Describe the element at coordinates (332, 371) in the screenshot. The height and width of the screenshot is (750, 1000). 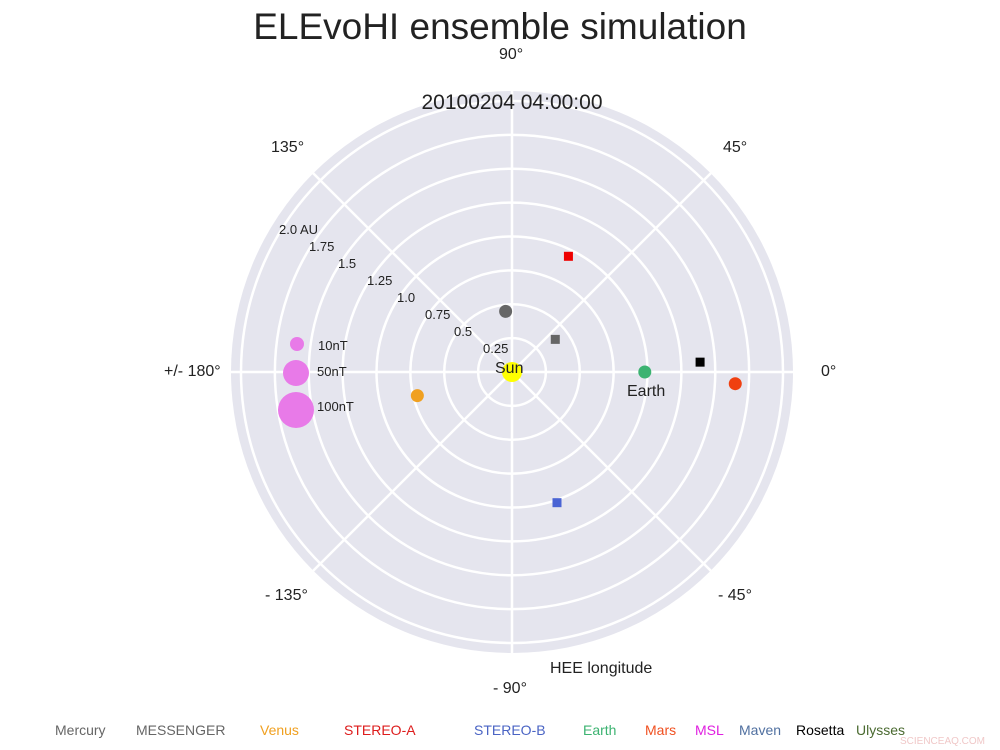
I see `bfield-label-50nt: 50nT` at that location.